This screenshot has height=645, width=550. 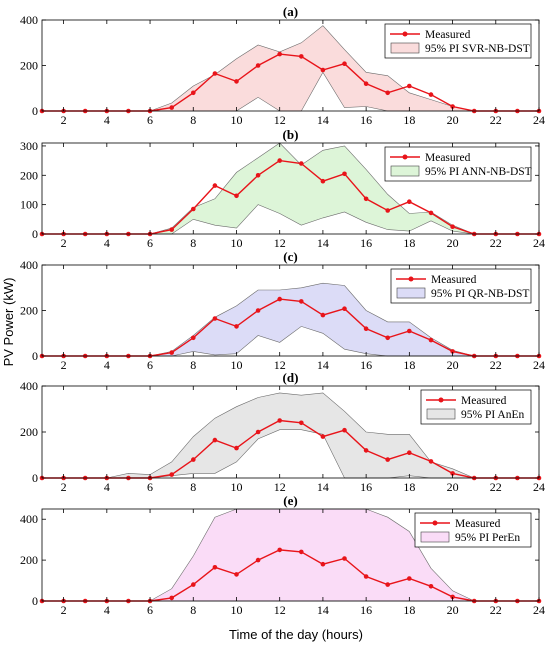 What do you see at coordinates (291, 377) in the screenshot?
I see `panel-title: (d)` at bounding box center [291, 377].